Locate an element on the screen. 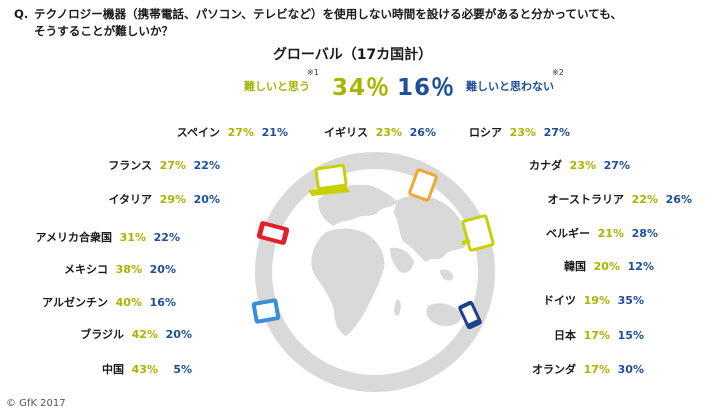  table-row: アメリカ合衆国 31% 22% is located at coordinates (96, 238).